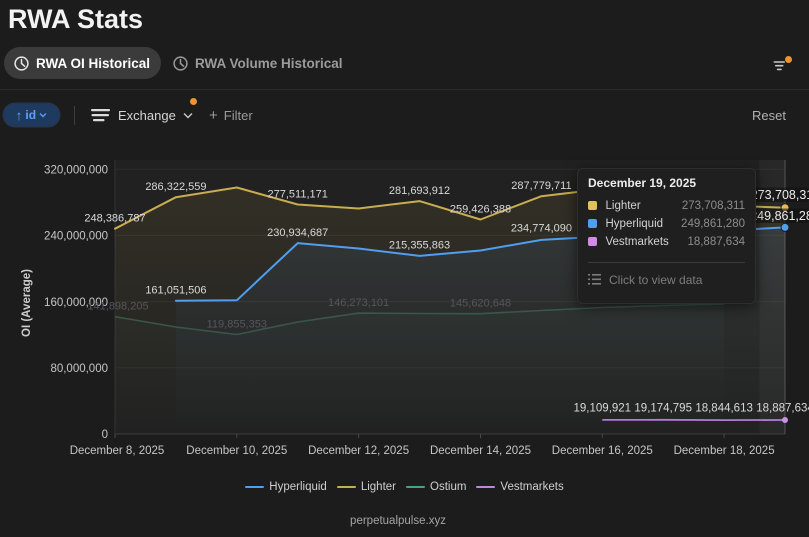 The width and height of the screenshot is (809, 537). What do you see at coordinates (480, 304) in the screenshot?
I see `svg-text: 145,620,648` at bounding box center [480, 304].